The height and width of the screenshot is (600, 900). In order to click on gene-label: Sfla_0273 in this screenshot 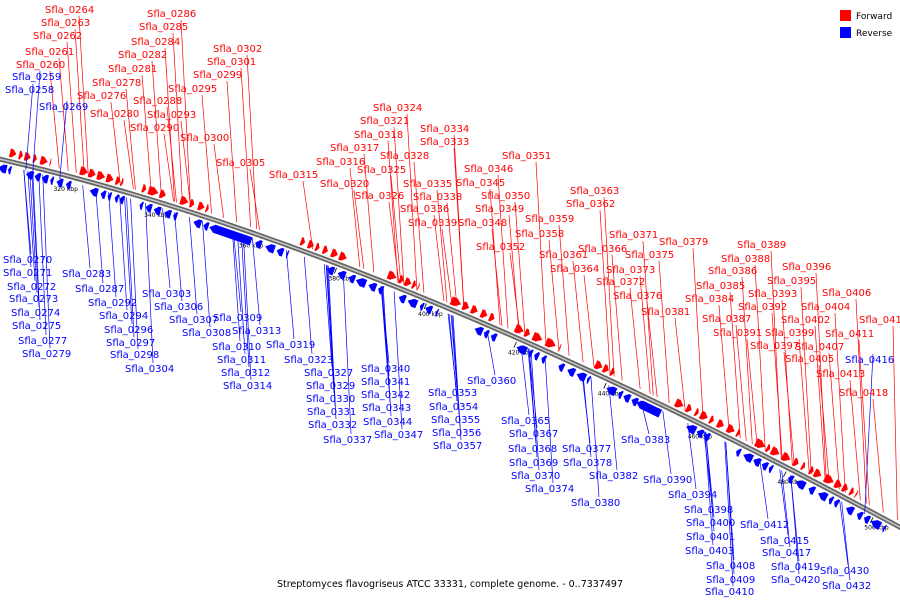, I will do `click(33, 299)`.